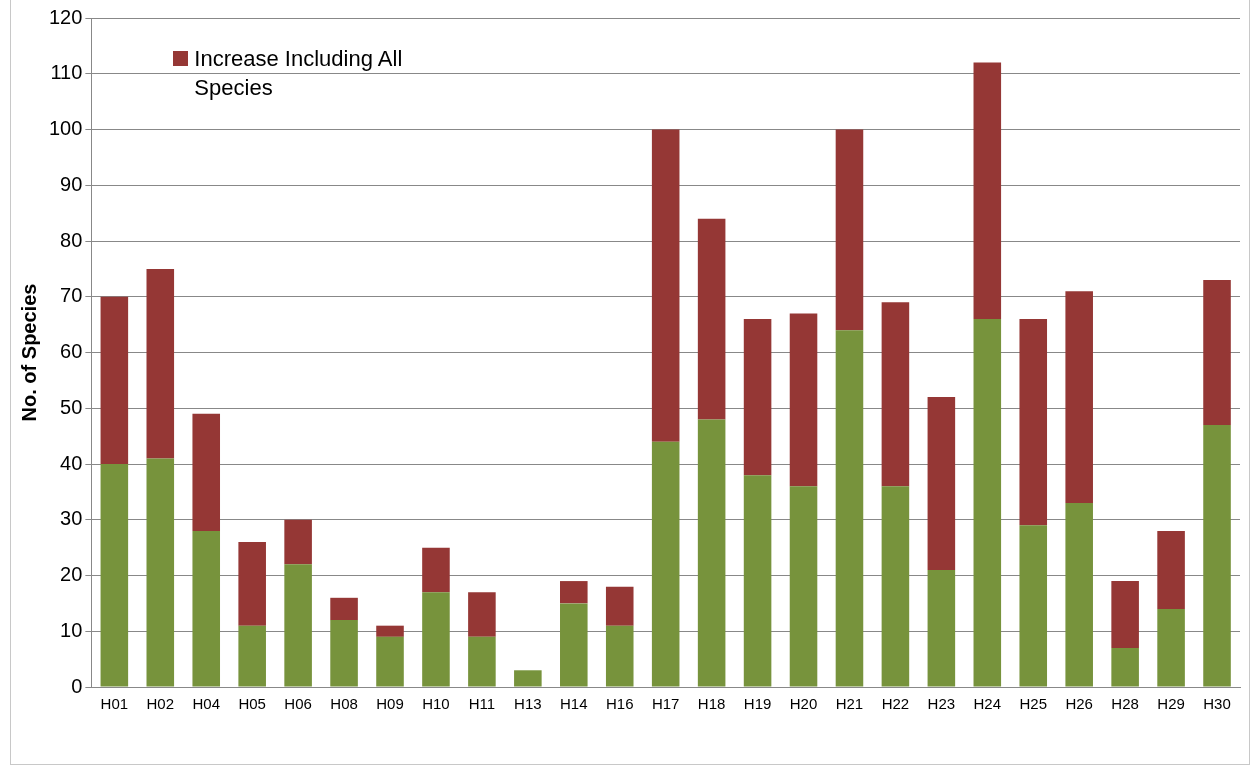 The image size is (1254, 767). I want to click on y-tick-label: 120, so click(65, 16).